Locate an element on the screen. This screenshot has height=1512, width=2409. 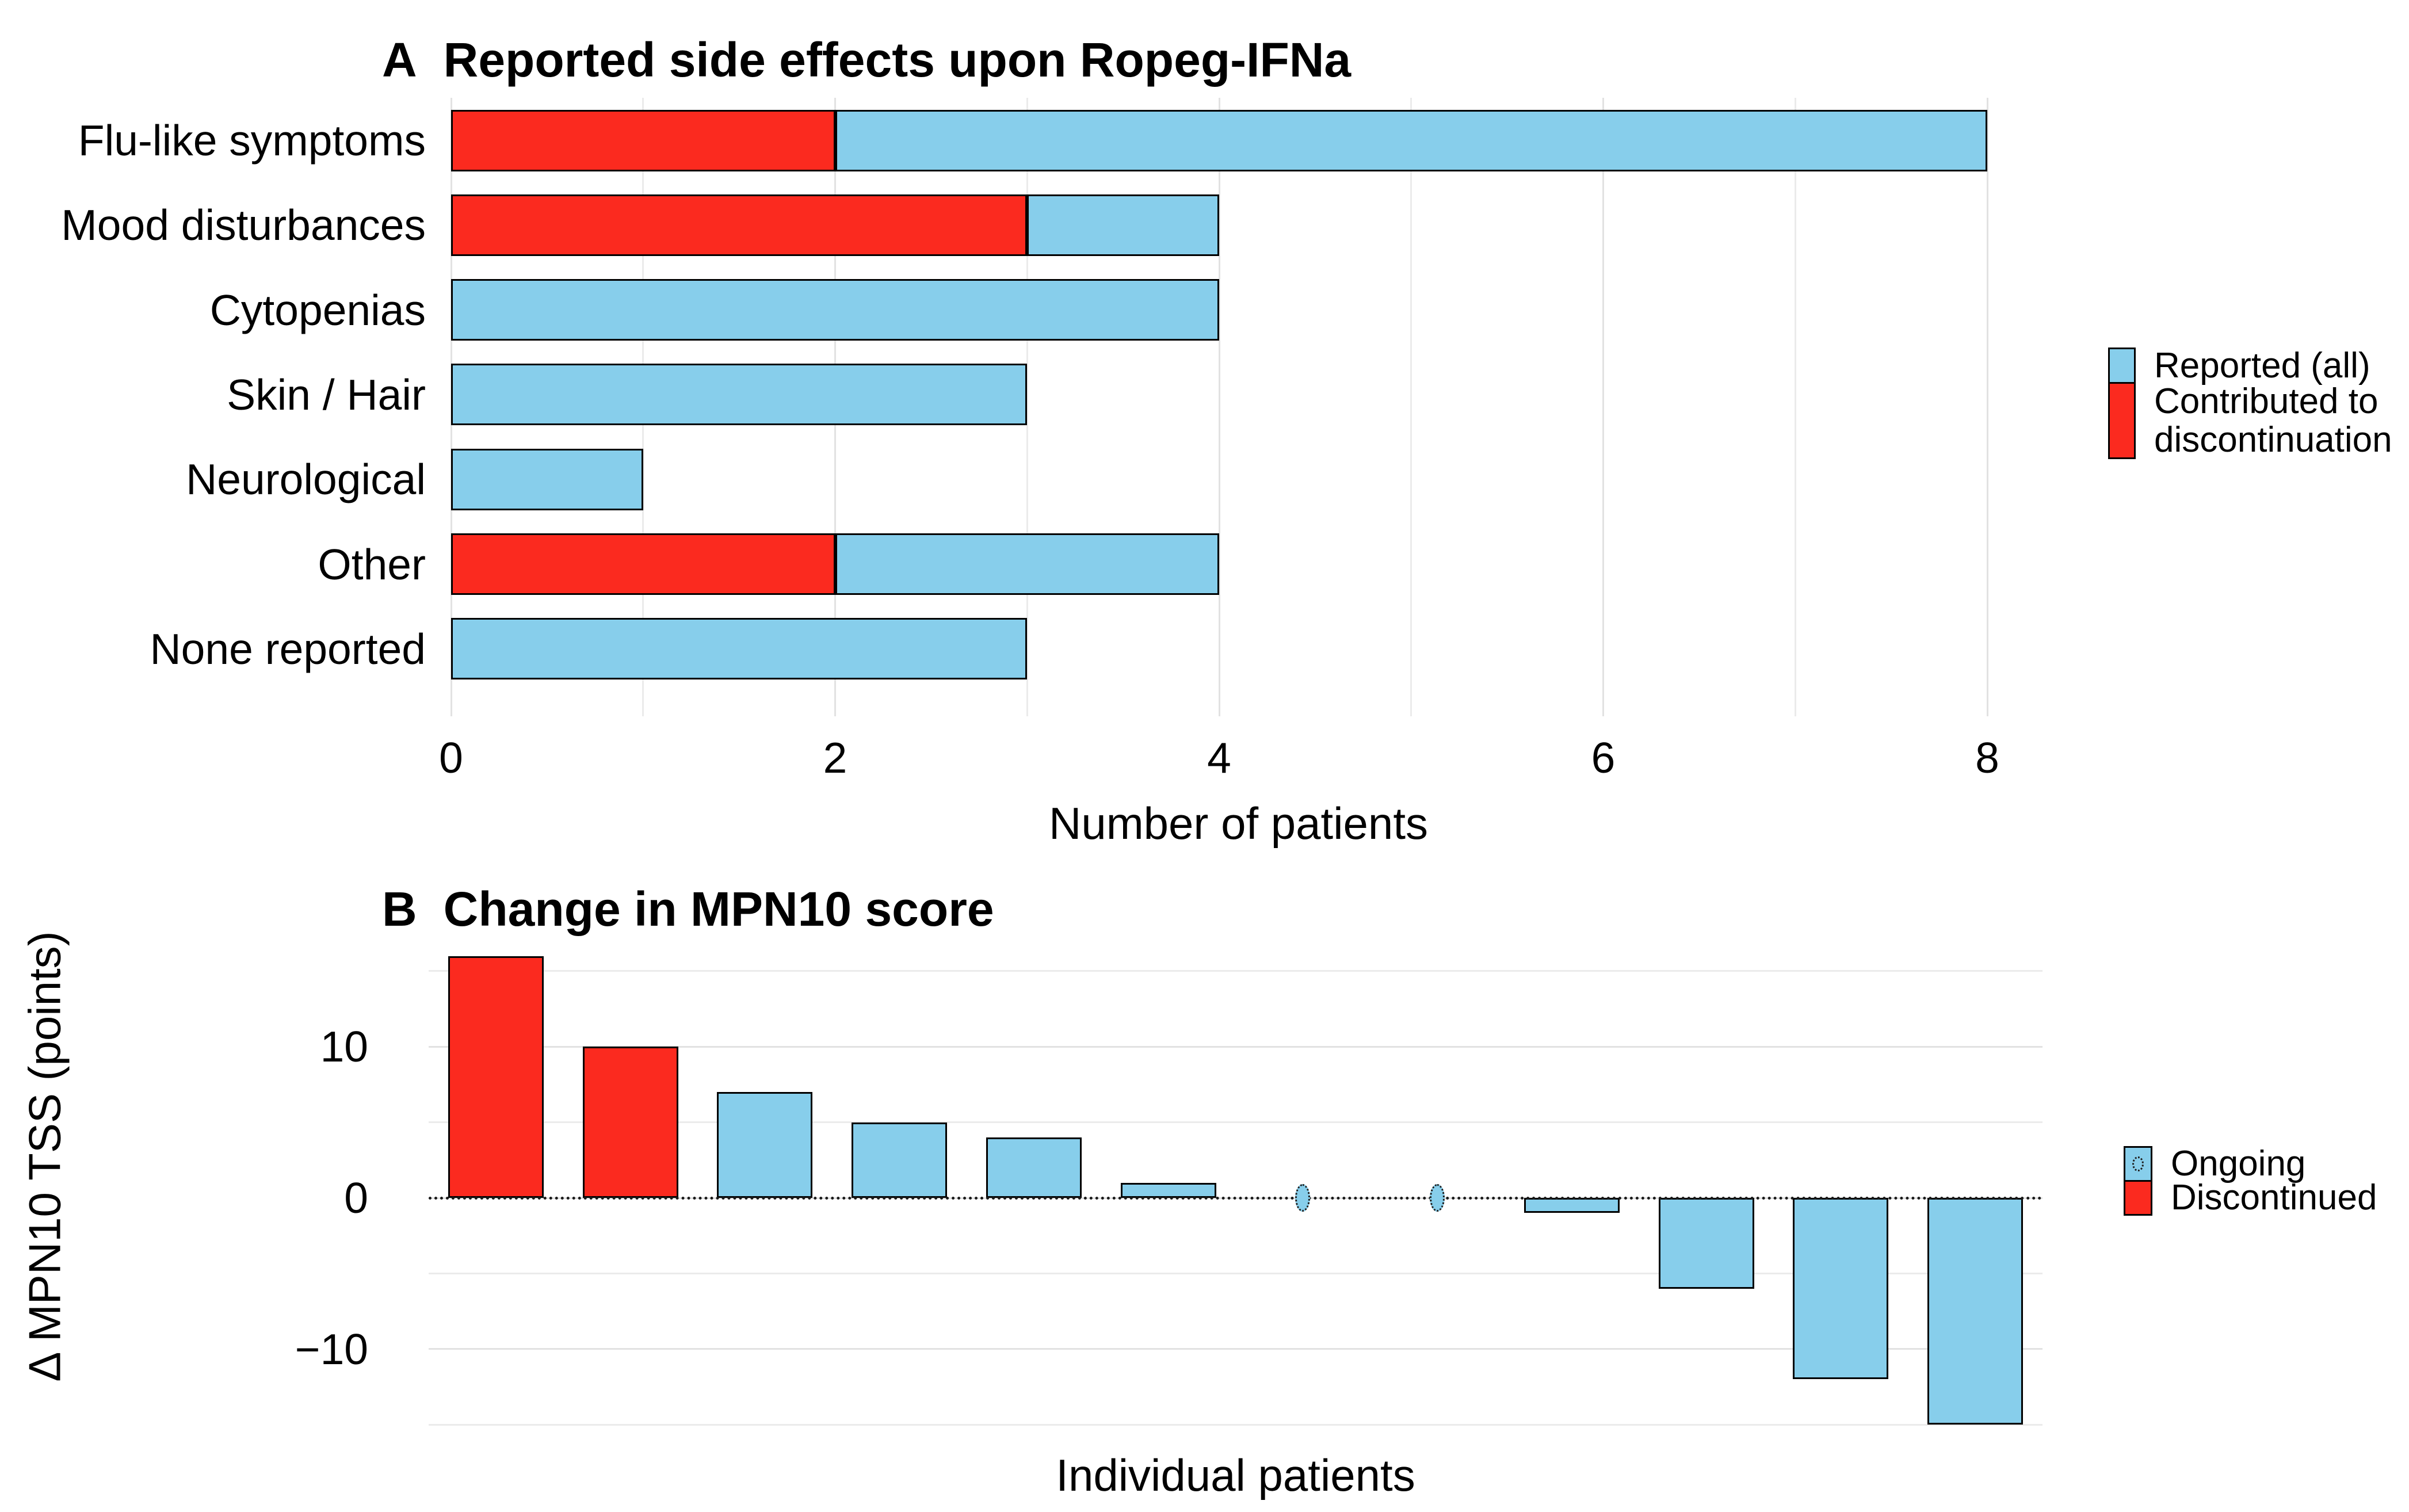
legend-b-row-discontinued: Discontinued is located at coordinates (2250, 1198).